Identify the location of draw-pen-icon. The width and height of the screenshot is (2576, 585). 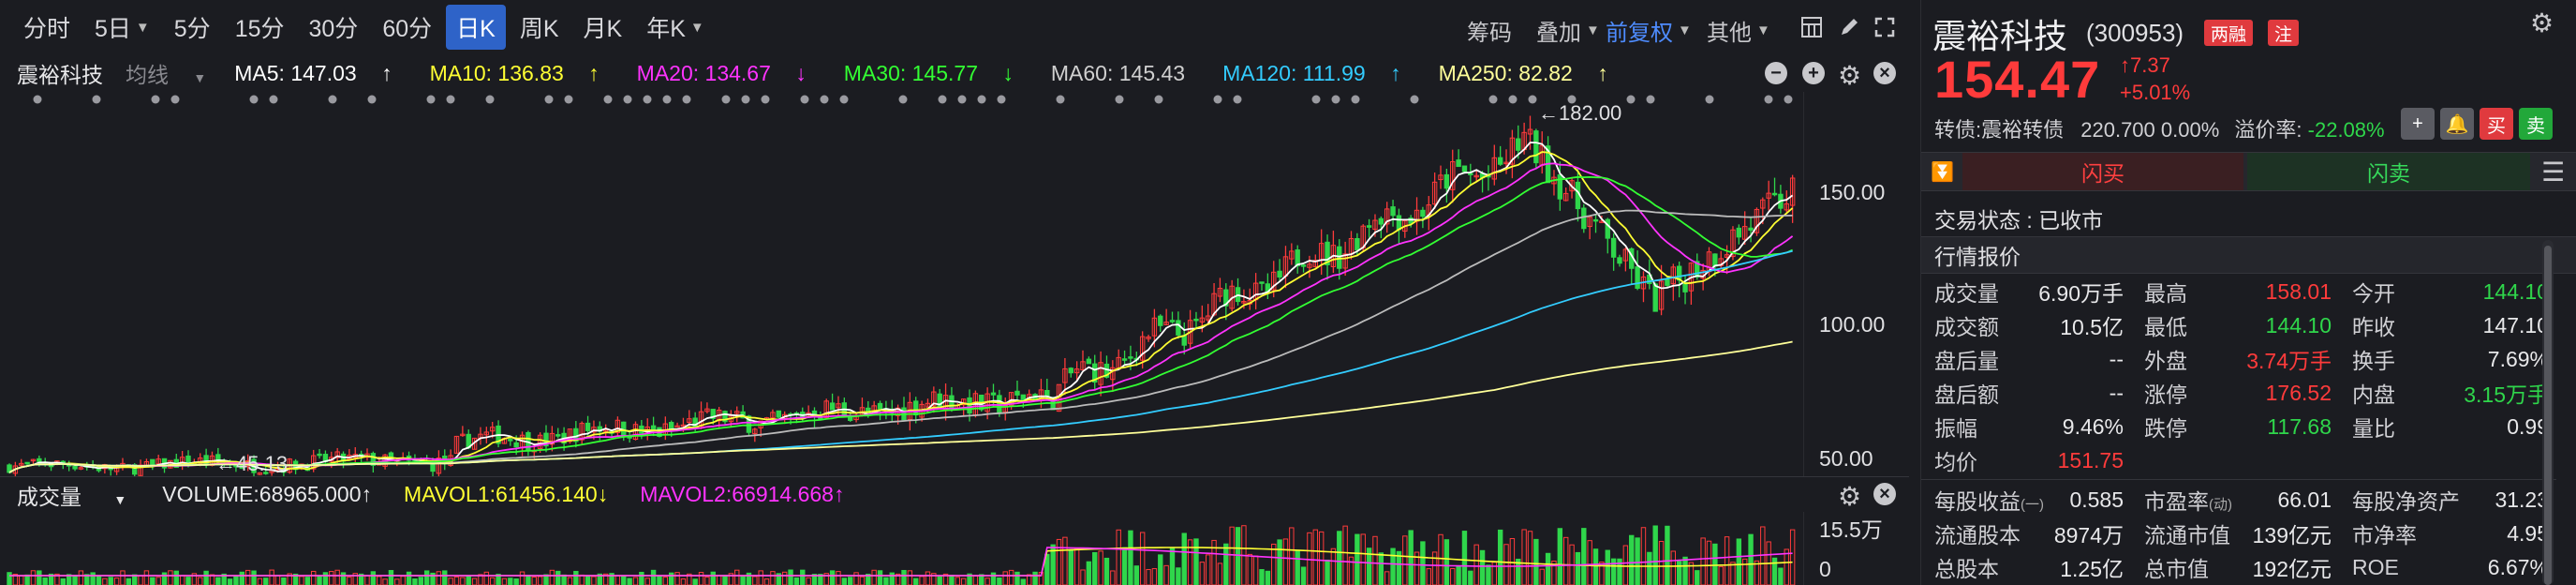
(1849, 29).